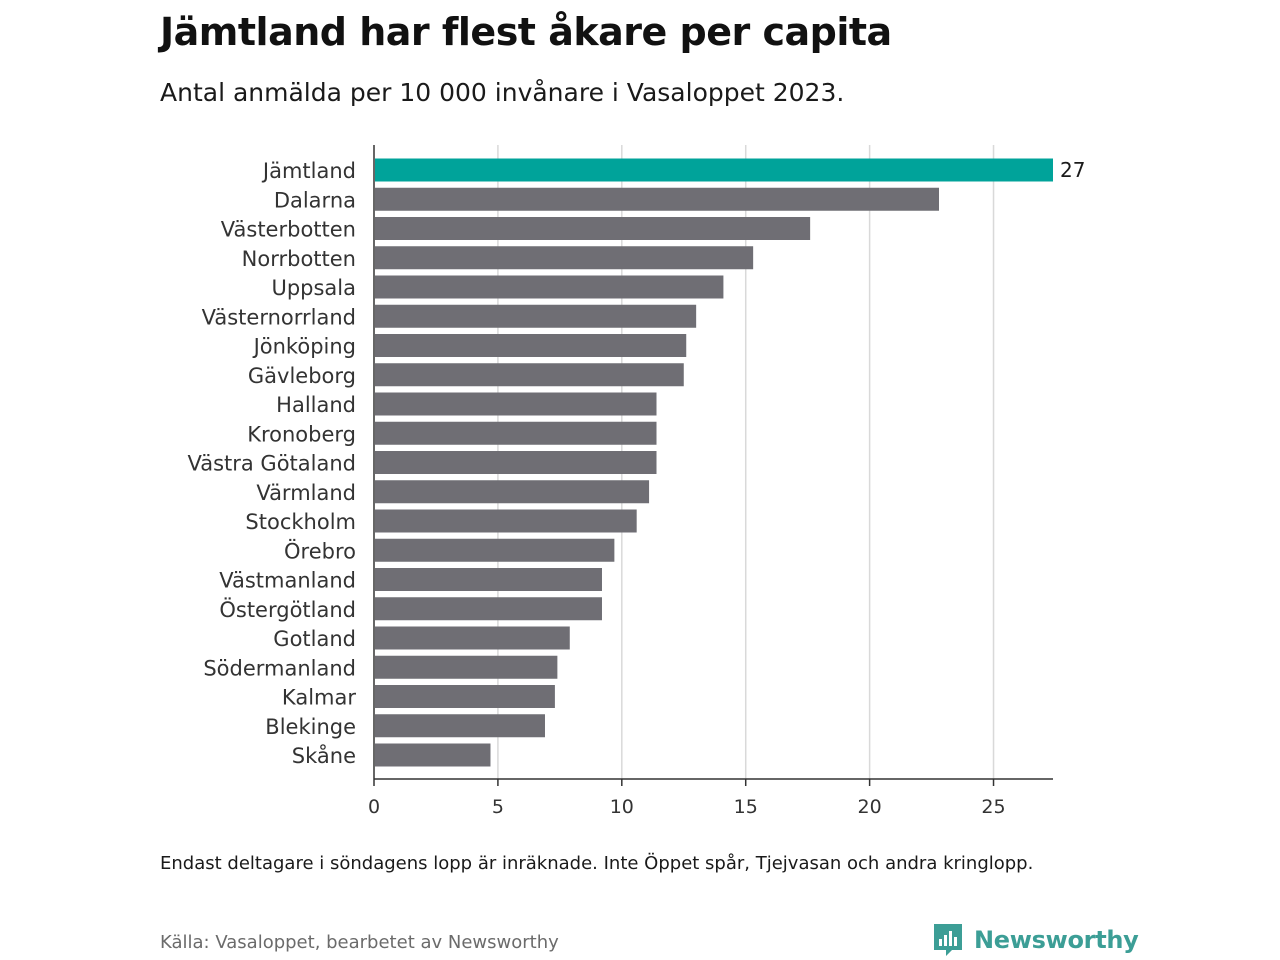 The width and height of the screenshot is (1280, 960). I want to click on category-label: Gotland, so click(314, 639).